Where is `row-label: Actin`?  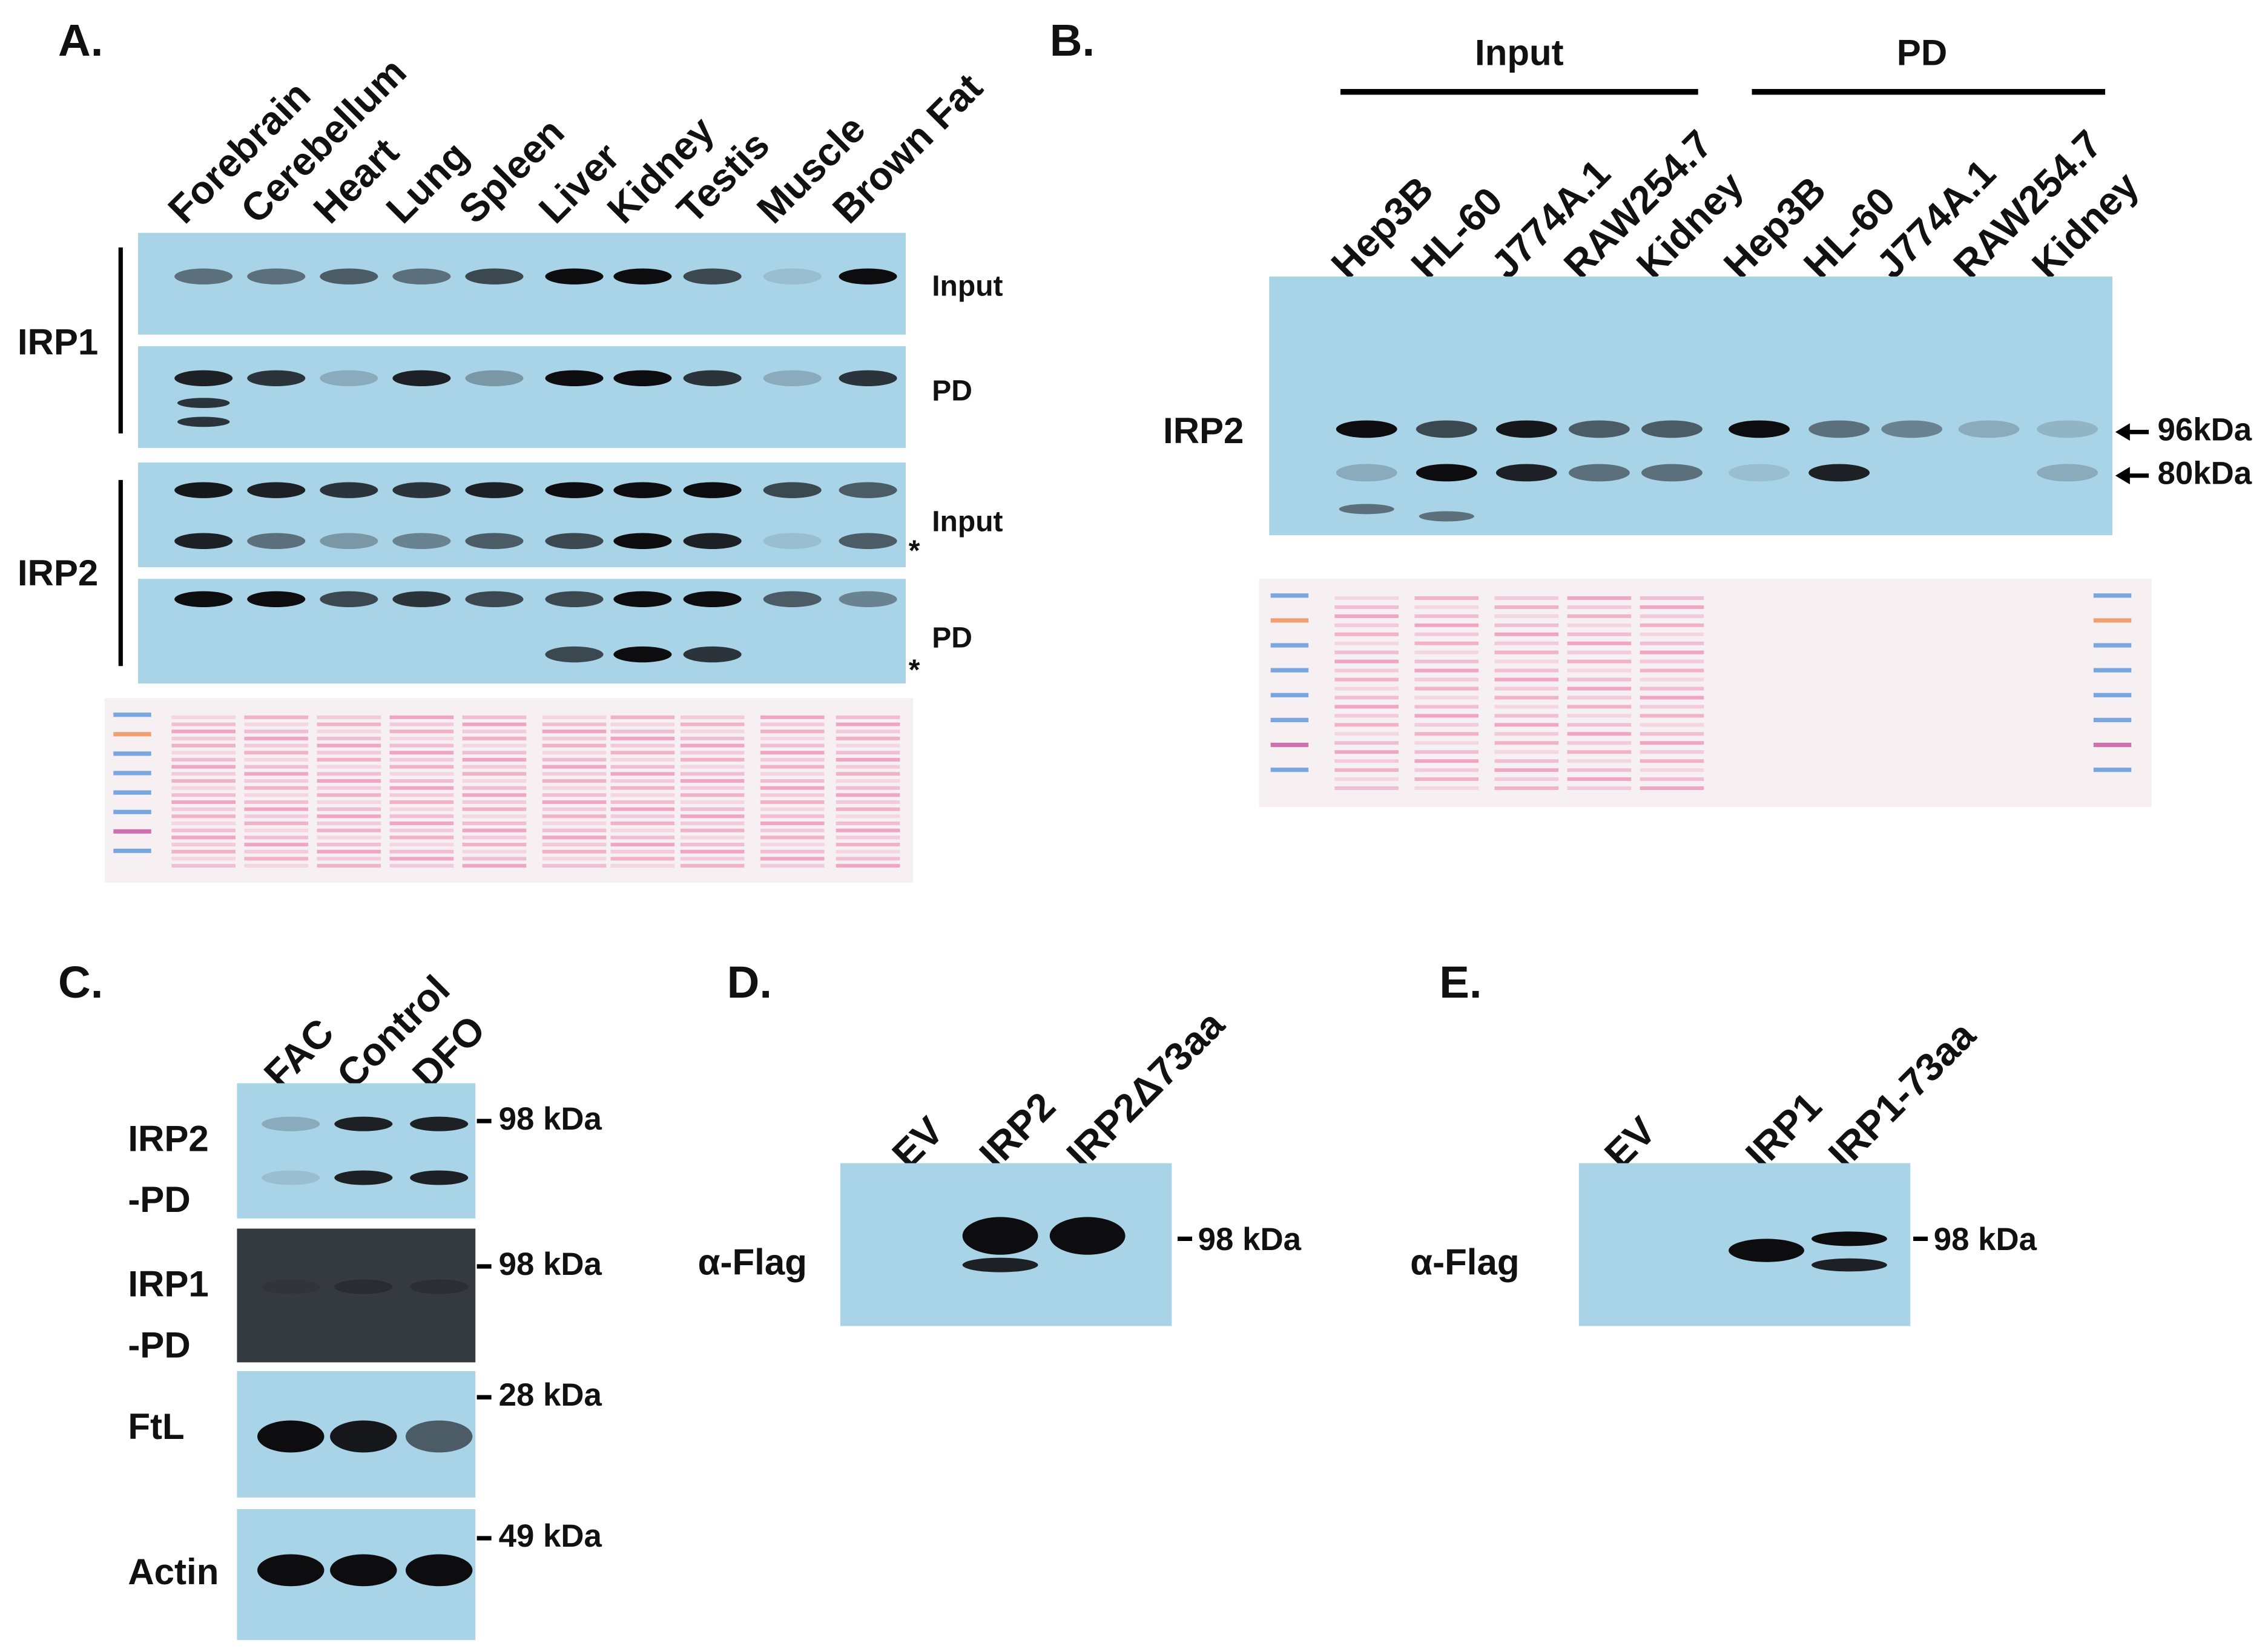
row-label: Actin is located at coordinates (173, 1572).